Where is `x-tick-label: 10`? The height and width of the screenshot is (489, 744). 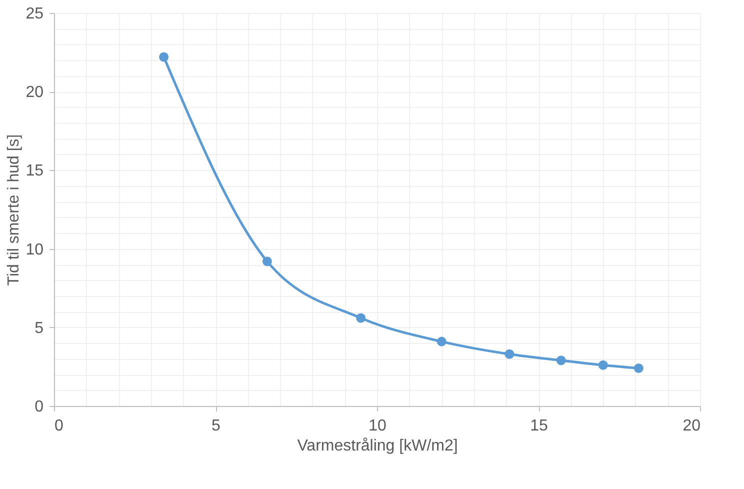
x-tick-label: 10 is located at coordinates (377, 426).